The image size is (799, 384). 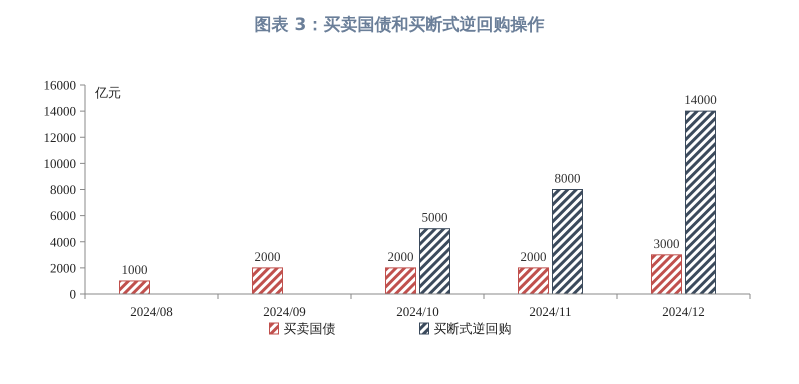 What do you see at coordinates (435, 217) in the screenshot?
I see `data-label: 5000` at bounding box center [435, 217].